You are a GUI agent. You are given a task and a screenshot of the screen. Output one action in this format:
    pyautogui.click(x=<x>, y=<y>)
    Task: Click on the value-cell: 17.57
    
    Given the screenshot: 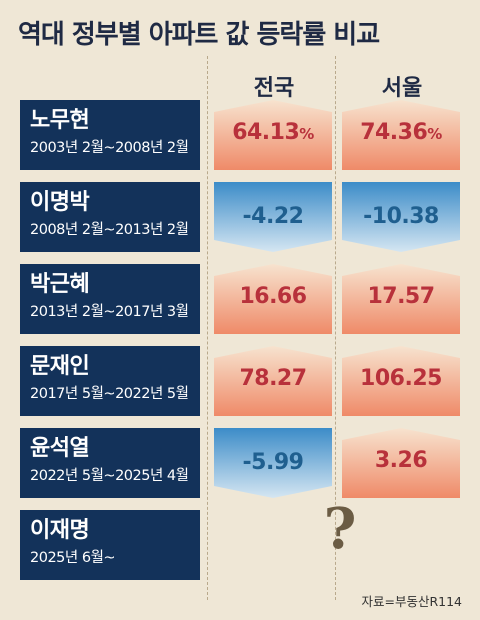 What is the action you would take?
    pyautogui.click(x=401, y=299)
    